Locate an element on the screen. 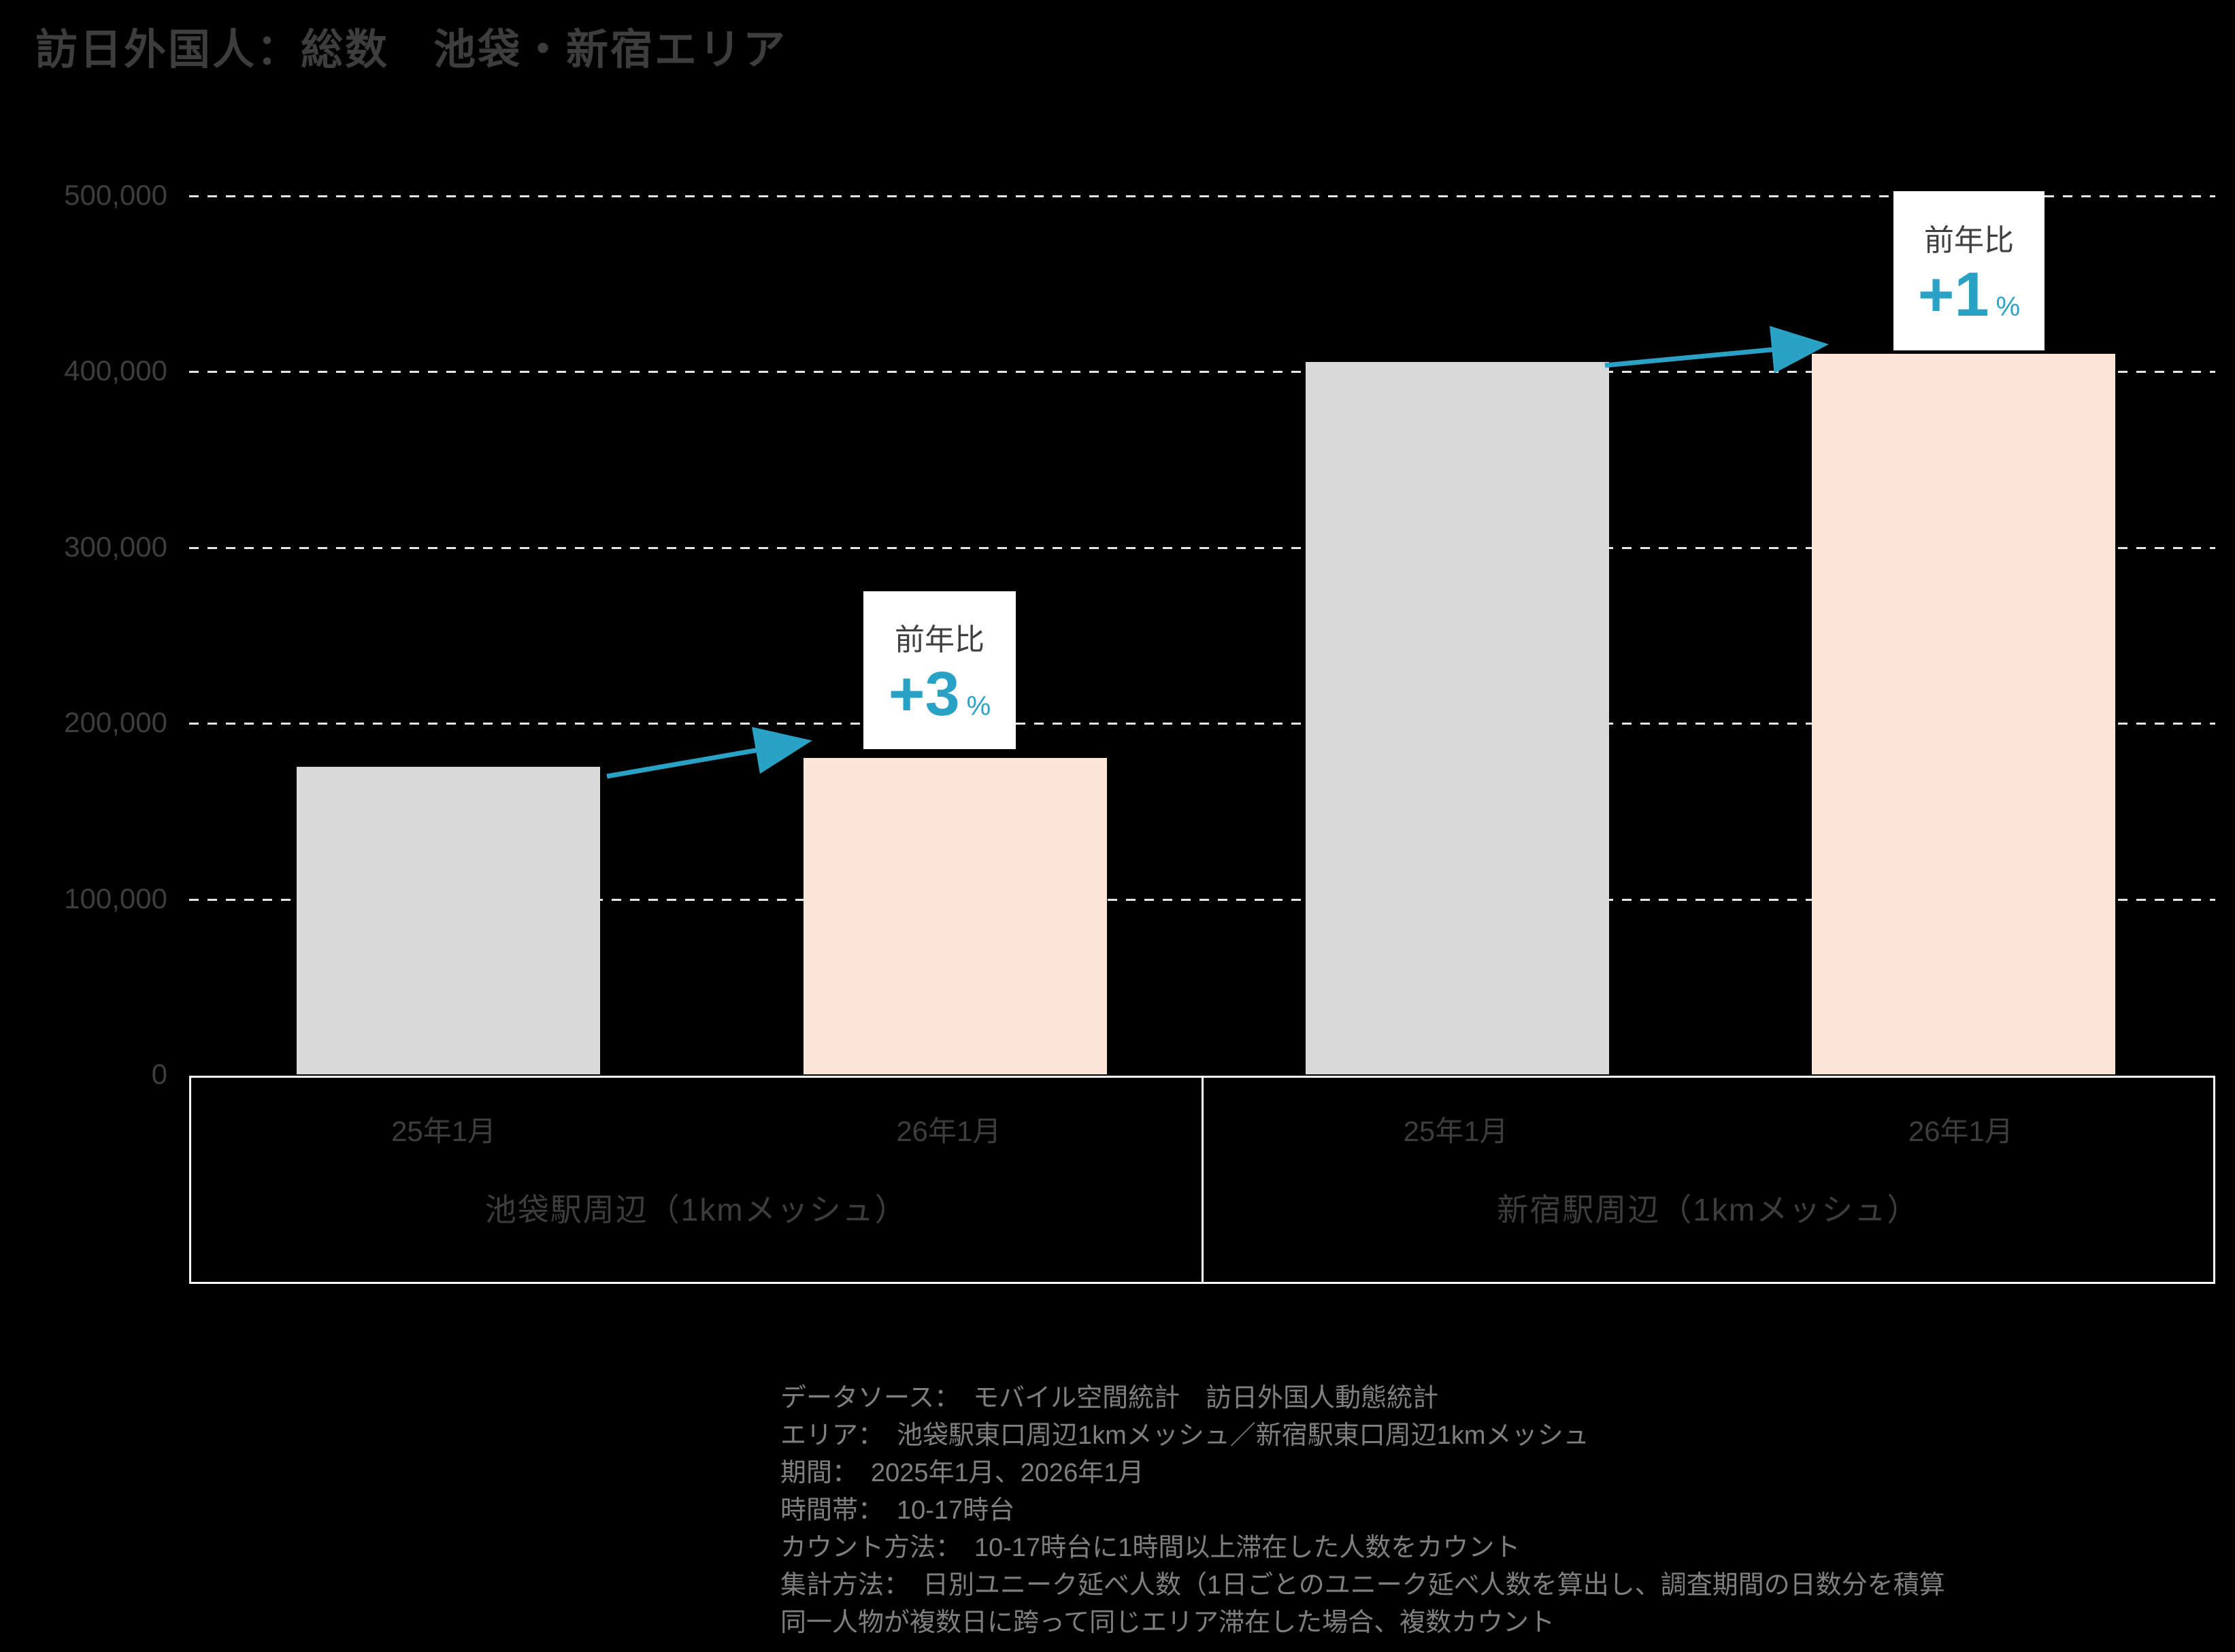 This screenshot has height=1652, width=2235. yoy-value-row: +3 % is located at coordinates (940, 694).